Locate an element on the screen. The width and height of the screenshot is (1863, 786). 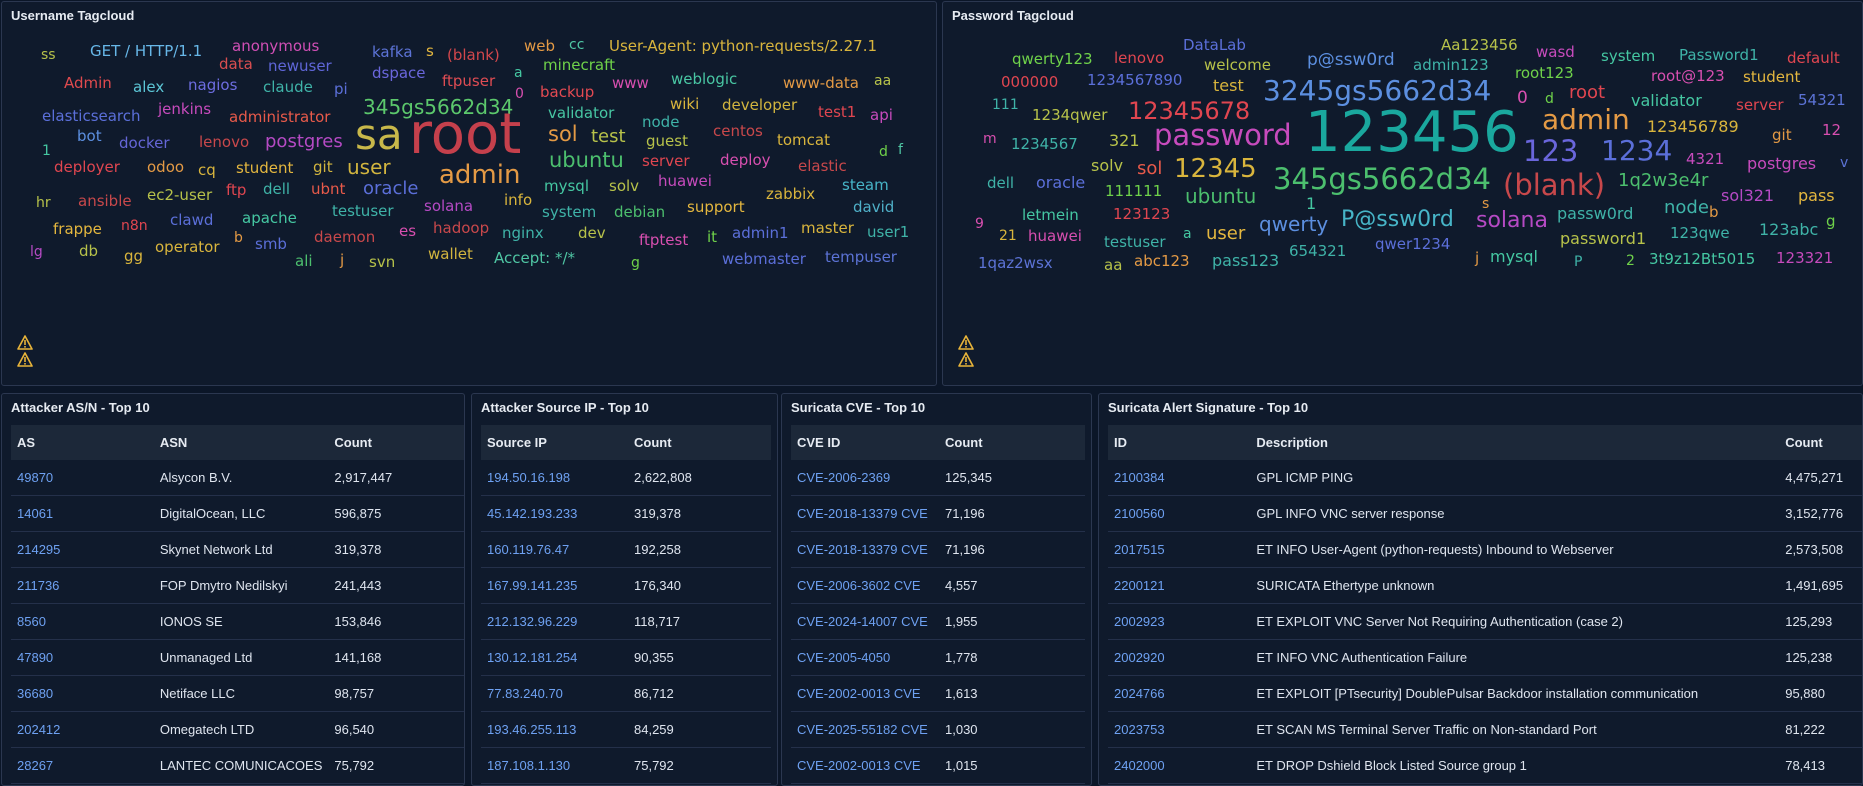
tag-word: elasticsearch is located at coordinates (91, 116).